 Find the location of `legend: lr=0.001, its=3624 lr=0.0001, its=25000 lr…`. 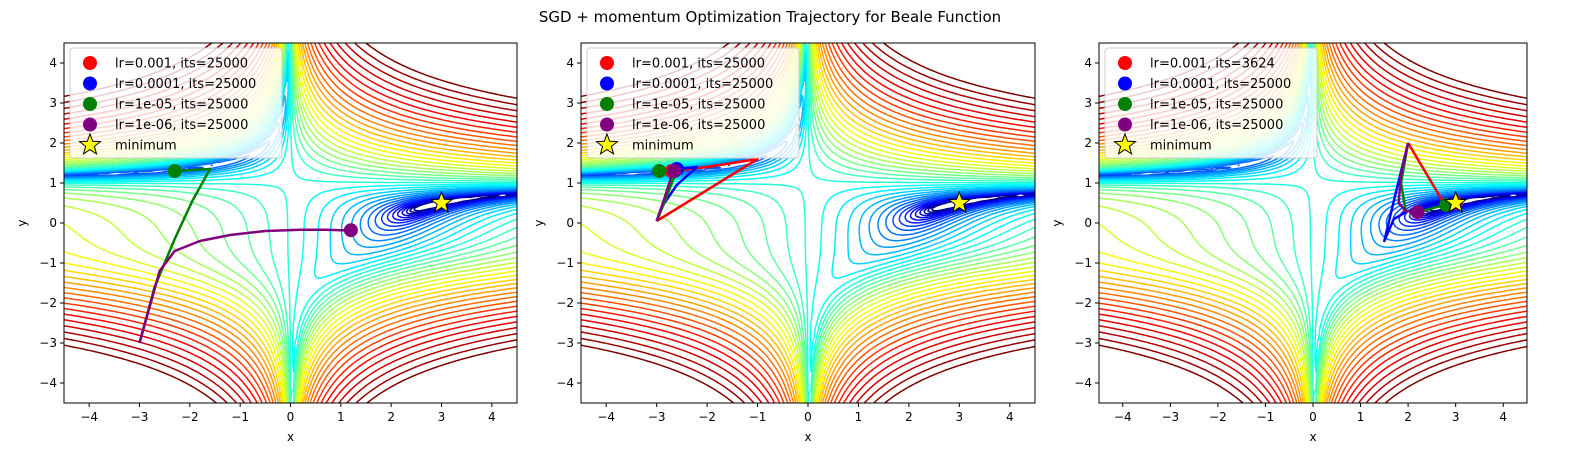

legend: lr=0.001, its=3624 lr=0.0001, its=25000 lr… is located at coordinates (1211, 103).